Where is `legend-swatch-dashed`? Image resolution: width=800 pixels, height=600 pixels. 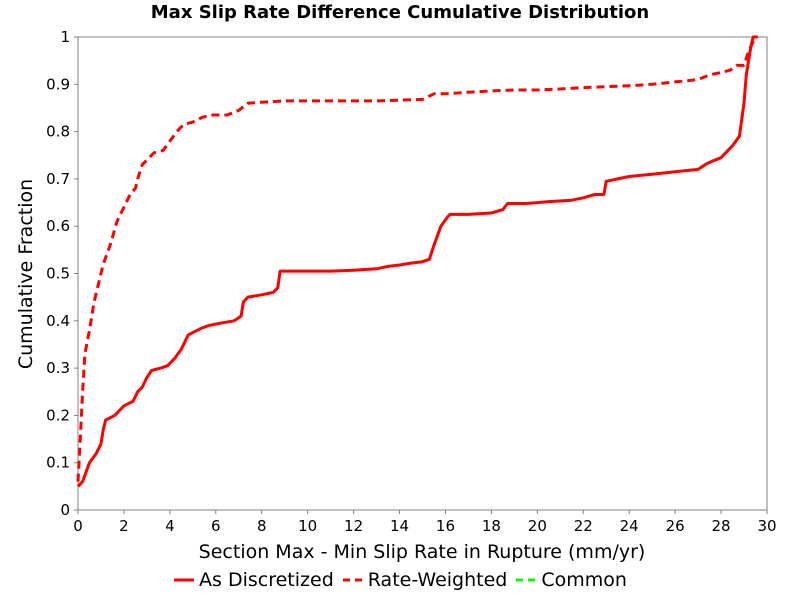 legend-swatch-dashed is located at coordinates (352, 580).